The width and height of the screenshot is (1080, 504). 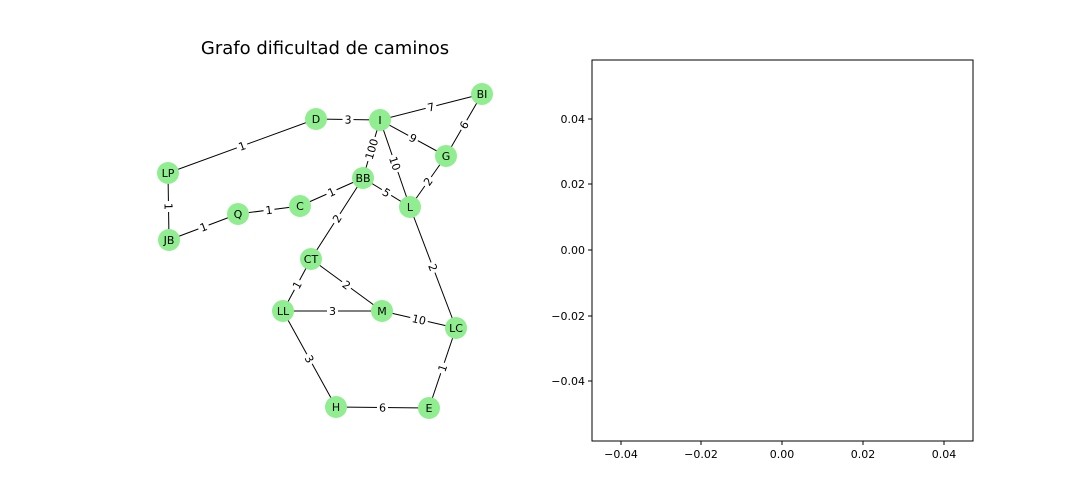 I want to click on node-circle-lp, so click(x=168, y=173).